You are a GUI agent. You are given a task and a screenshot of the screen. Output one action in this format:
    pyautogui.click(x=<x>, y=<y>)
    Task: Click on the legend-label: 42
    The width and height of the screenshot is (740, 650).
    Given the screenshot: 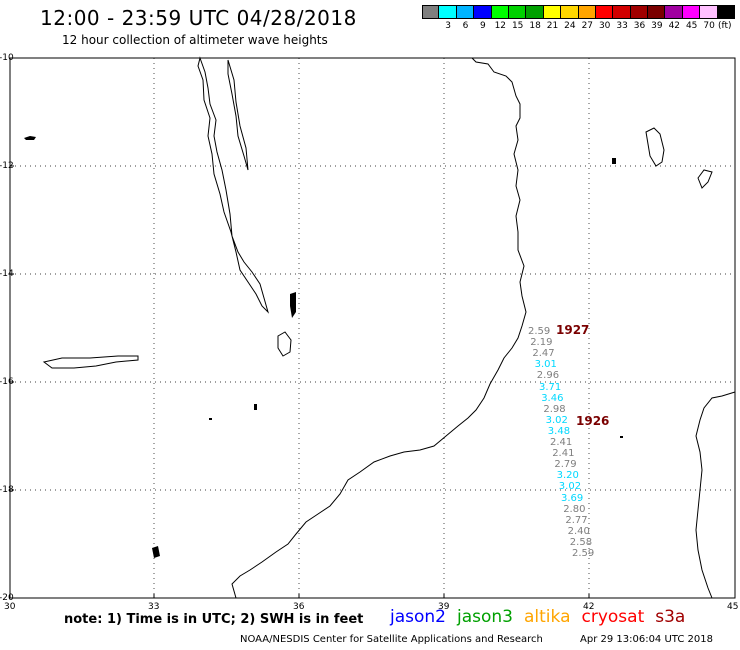 What is the action you would take?
    pyautogui.click(x=674, y=26)
    